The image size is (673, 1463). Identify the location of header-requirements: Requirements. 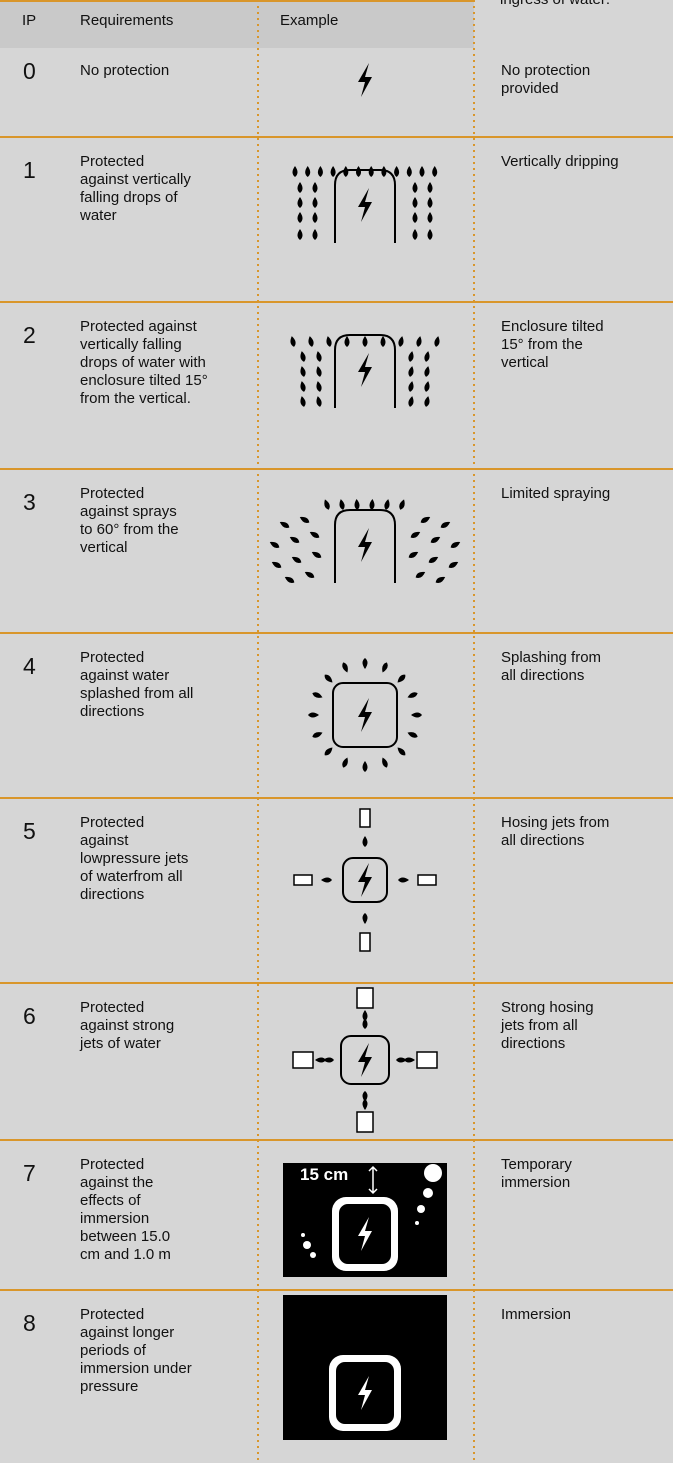
(127, 20).